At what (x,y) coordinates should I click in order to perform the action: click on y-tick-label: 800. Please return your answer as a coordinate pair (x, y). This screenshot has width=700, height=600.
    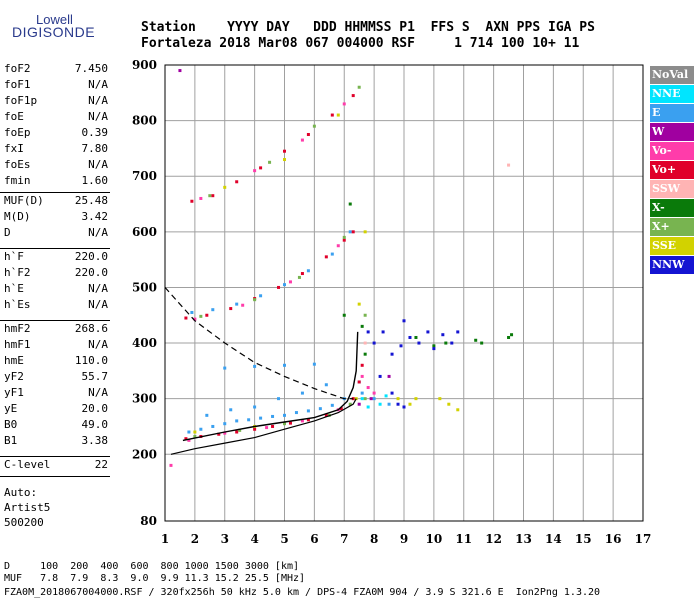
    Looking at the image, I should click on (144, 121).